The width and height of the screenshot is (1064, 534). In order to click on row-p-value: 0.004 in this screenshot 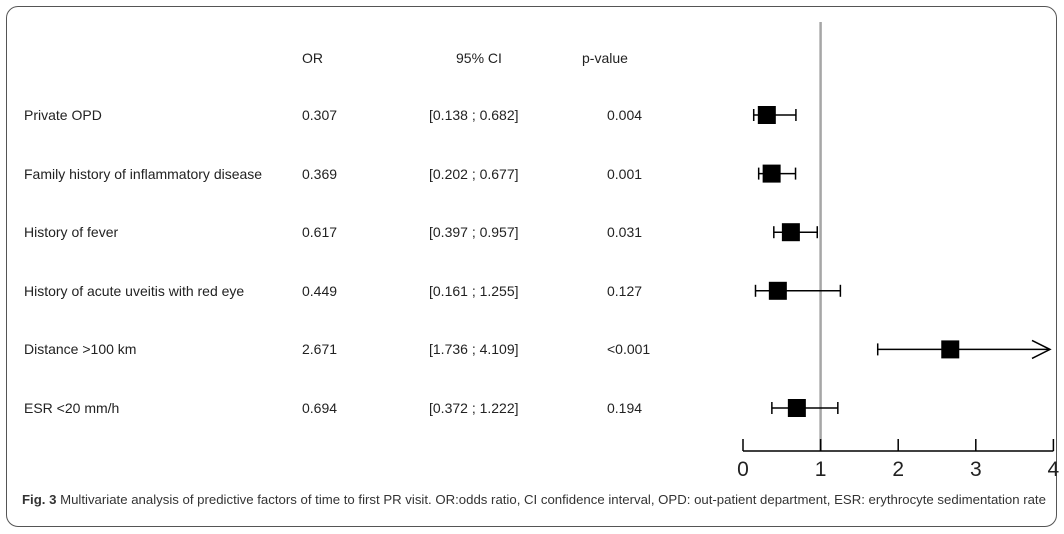, I will do `click(625, 115)`.